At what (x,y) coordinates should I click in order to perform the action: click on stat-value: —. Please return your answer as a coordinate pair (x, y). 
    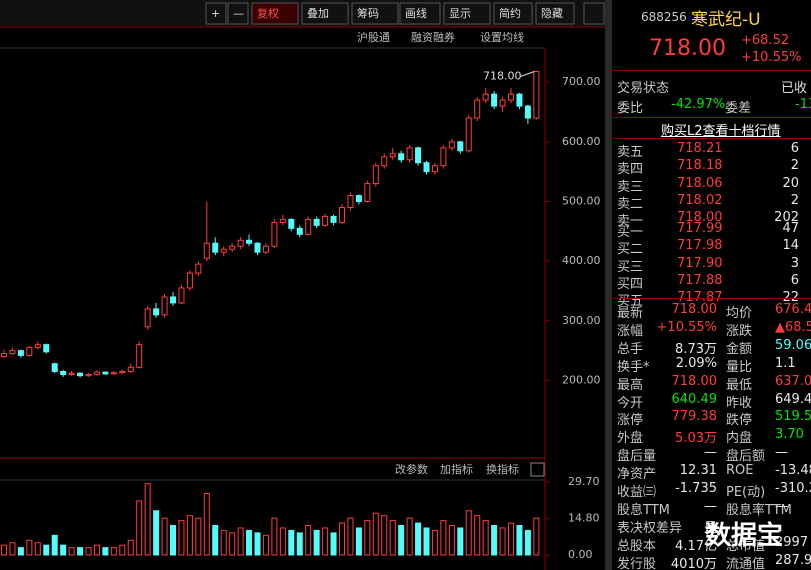
    Looking at the image, I should click on (710, 453).